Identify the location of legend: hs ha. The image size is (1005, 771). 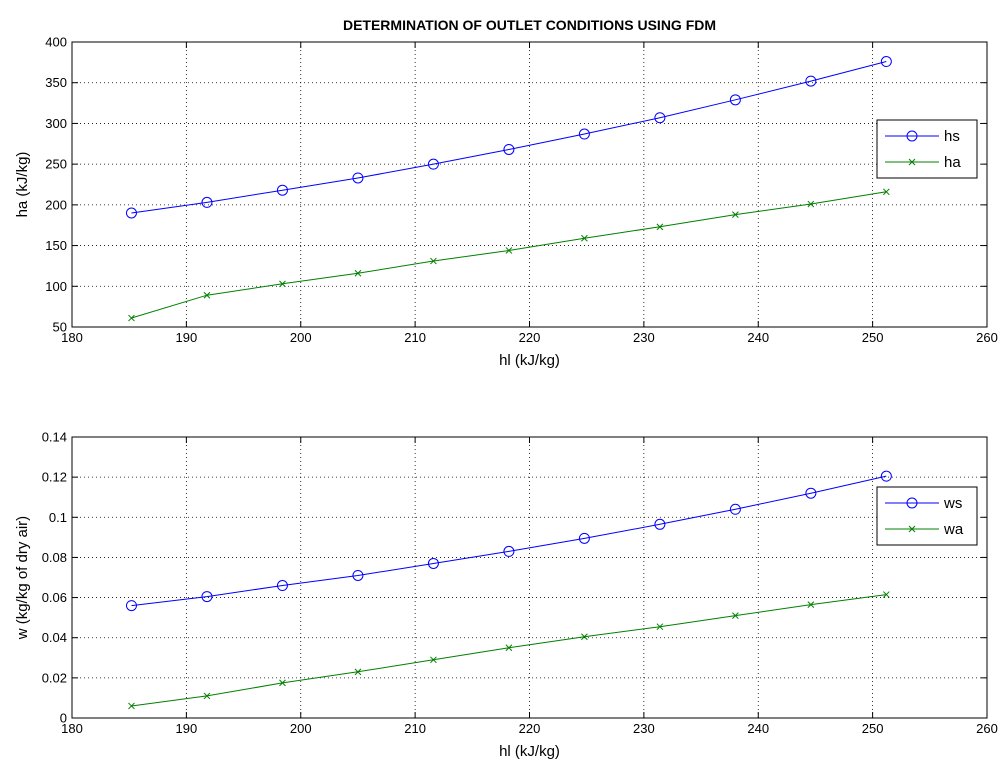
(927, 149).